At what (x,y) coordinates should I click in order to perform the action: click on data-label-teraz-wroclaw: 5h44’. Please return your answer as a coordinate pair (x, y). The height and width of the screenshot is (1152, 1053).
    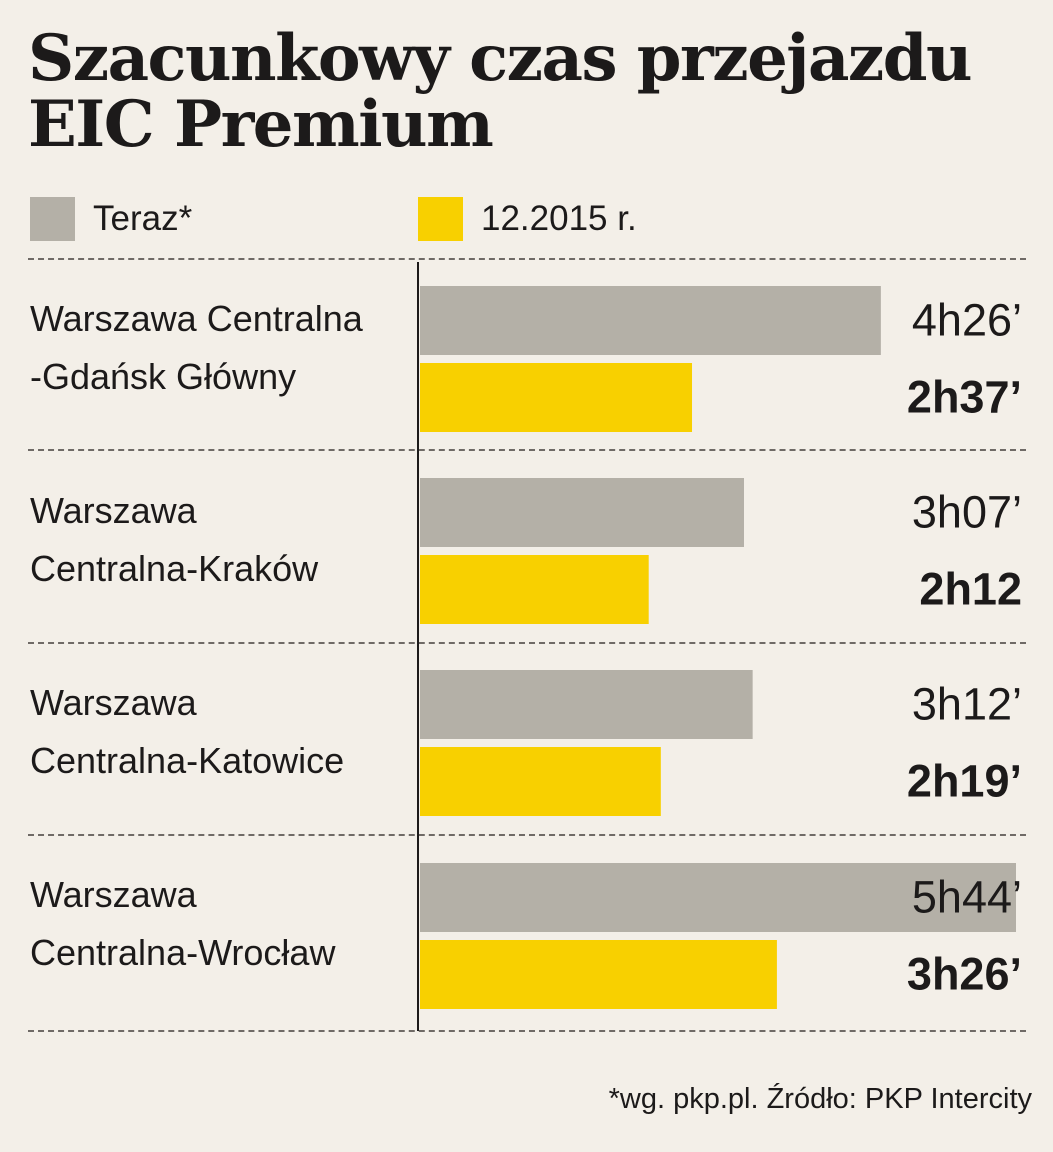
    Looking at the image, I should click on (967, 897).